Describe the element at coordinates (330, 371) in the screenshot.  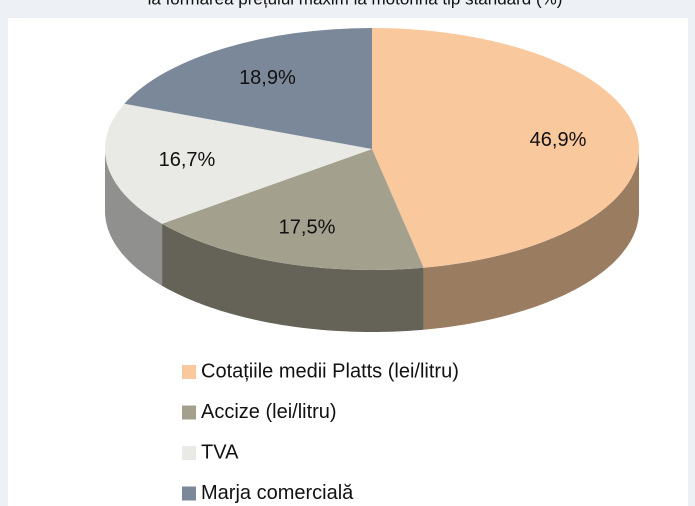
I see `legend-label: Cotațiile medii Platts (lei/litru)` at that location.